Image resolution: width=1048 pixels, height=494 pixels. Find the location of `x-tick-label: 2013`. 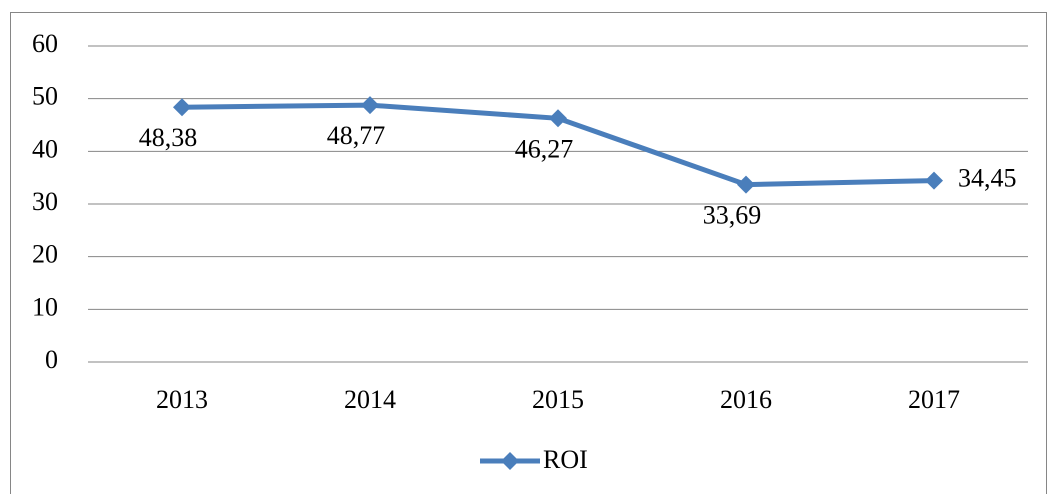

x-tick-label: 2013 is located at coordinates (182, 399).